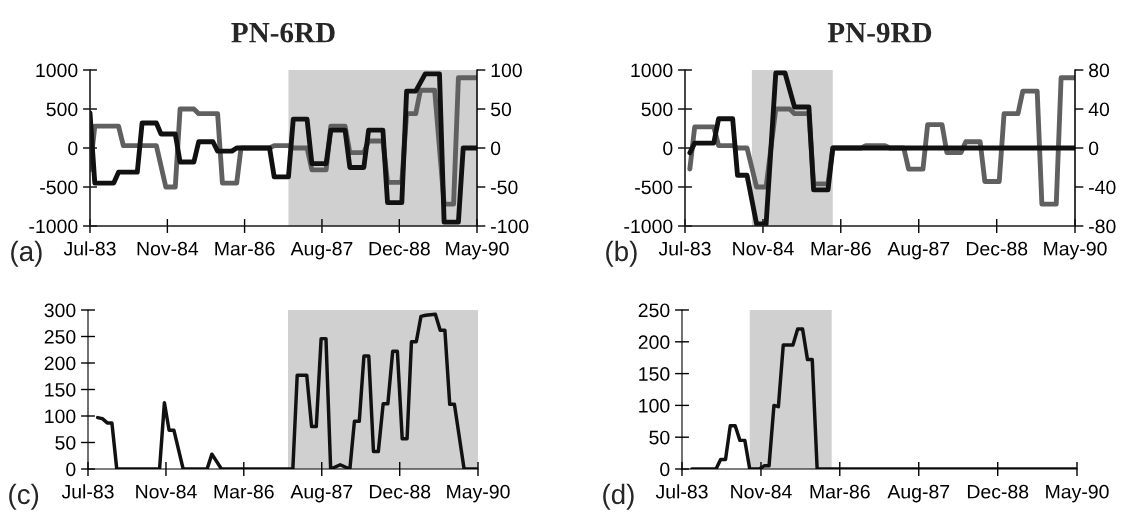 This screenshot has width=1129, height=514. I want to click on y2-tick-label: 100, so click(506, 70).